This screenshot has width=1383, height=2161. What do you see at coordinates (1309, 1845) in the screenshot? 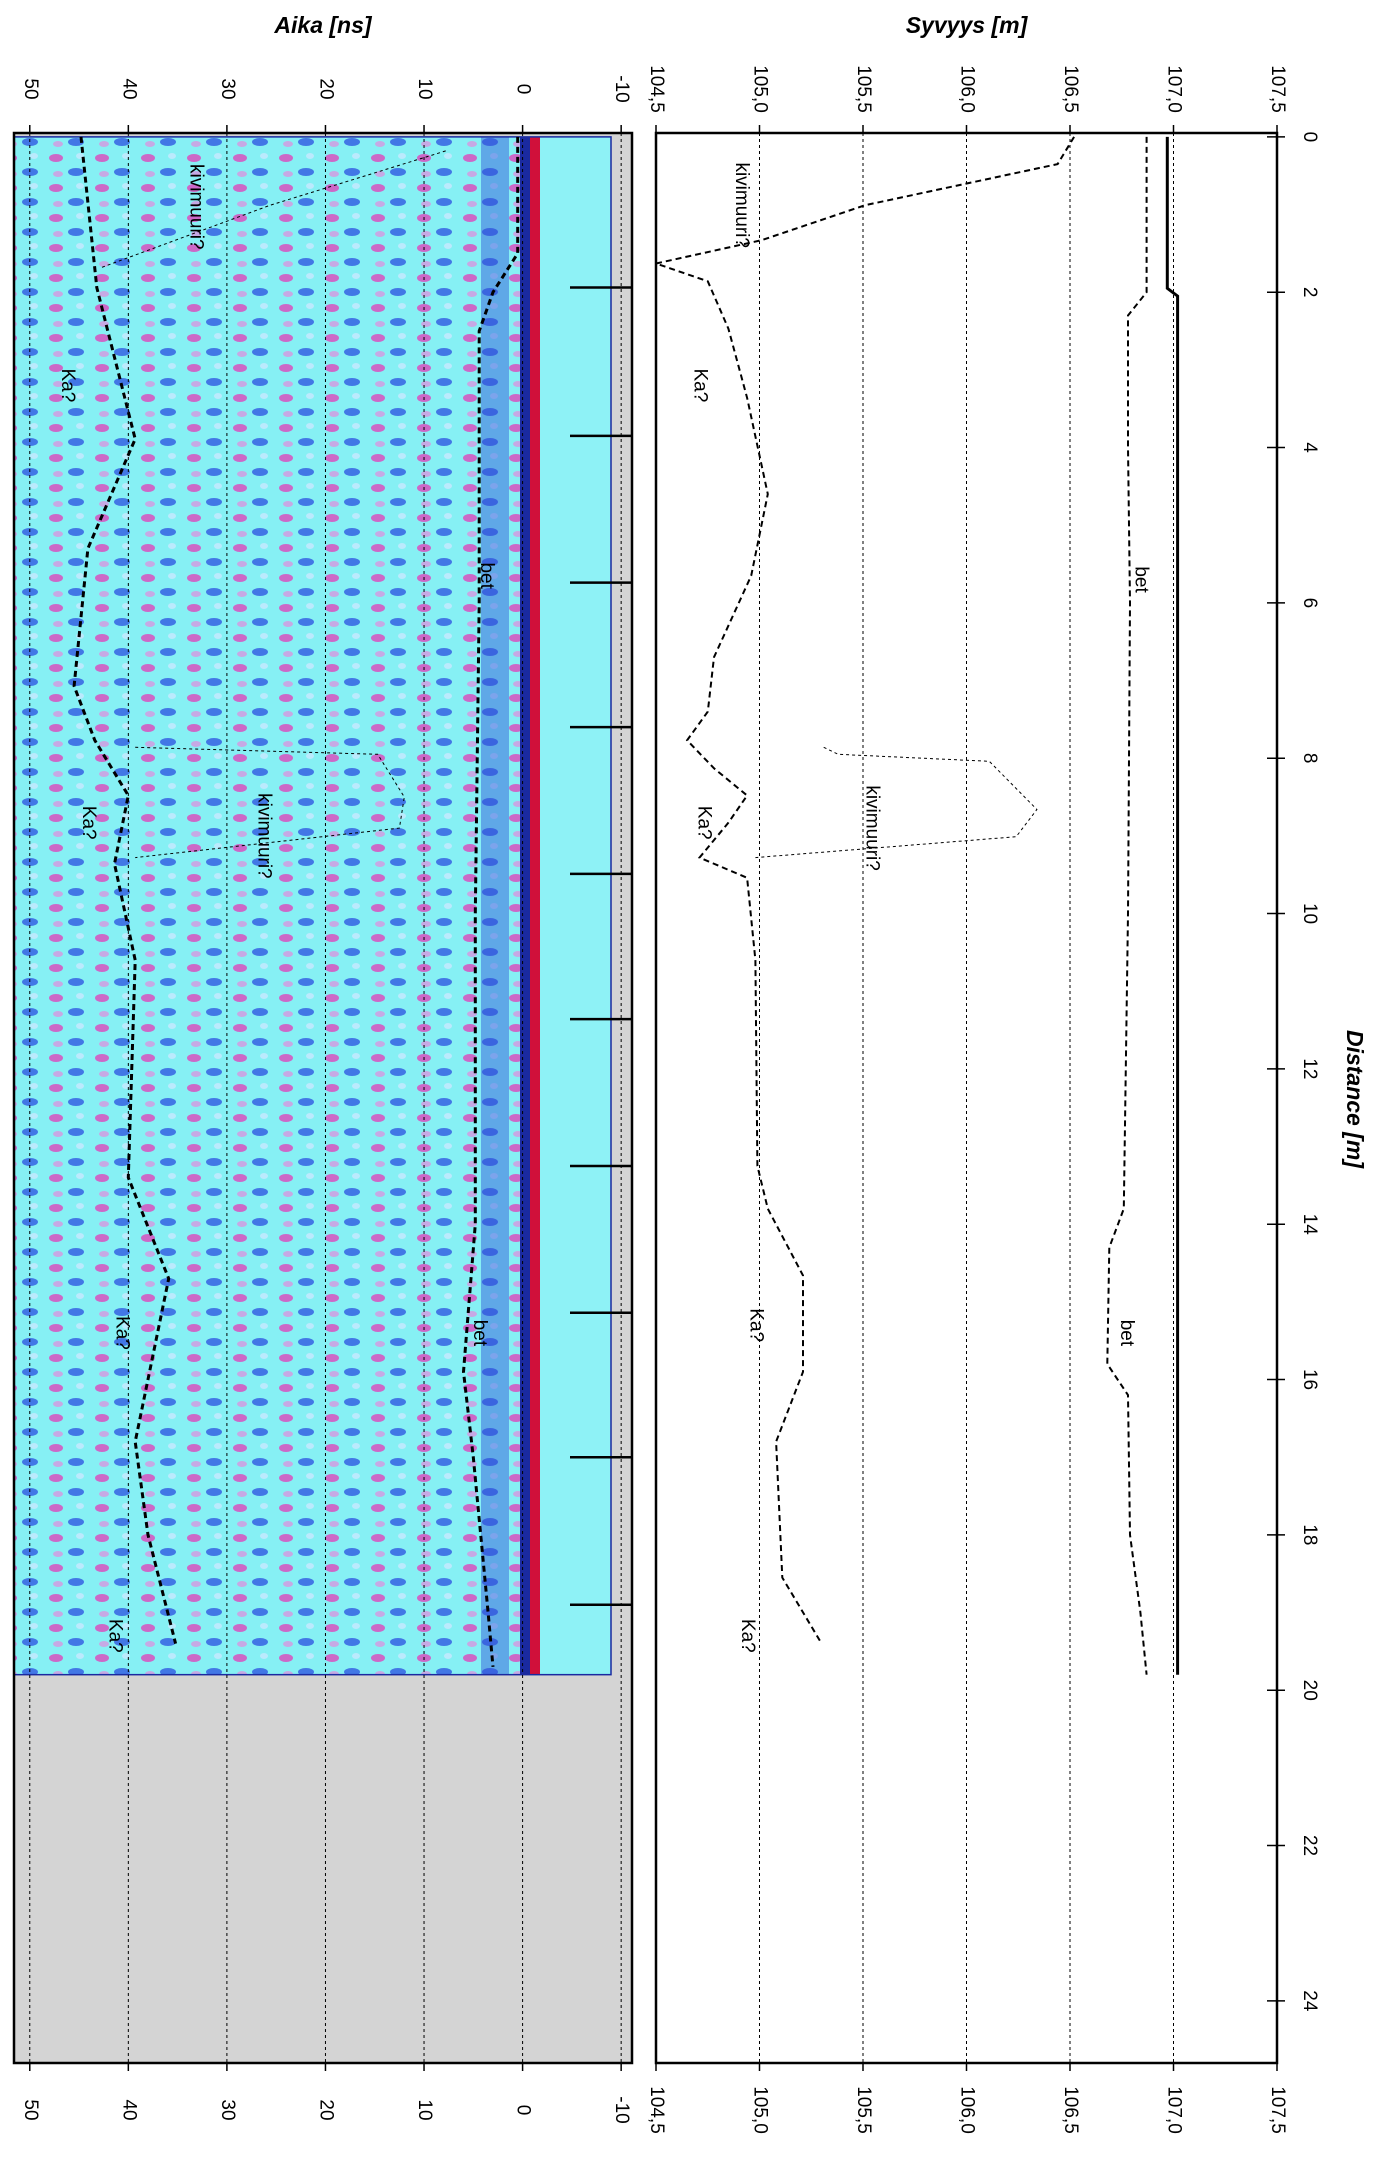
I see `x-tick-label: 22` at bounding box center [1309, 1845].